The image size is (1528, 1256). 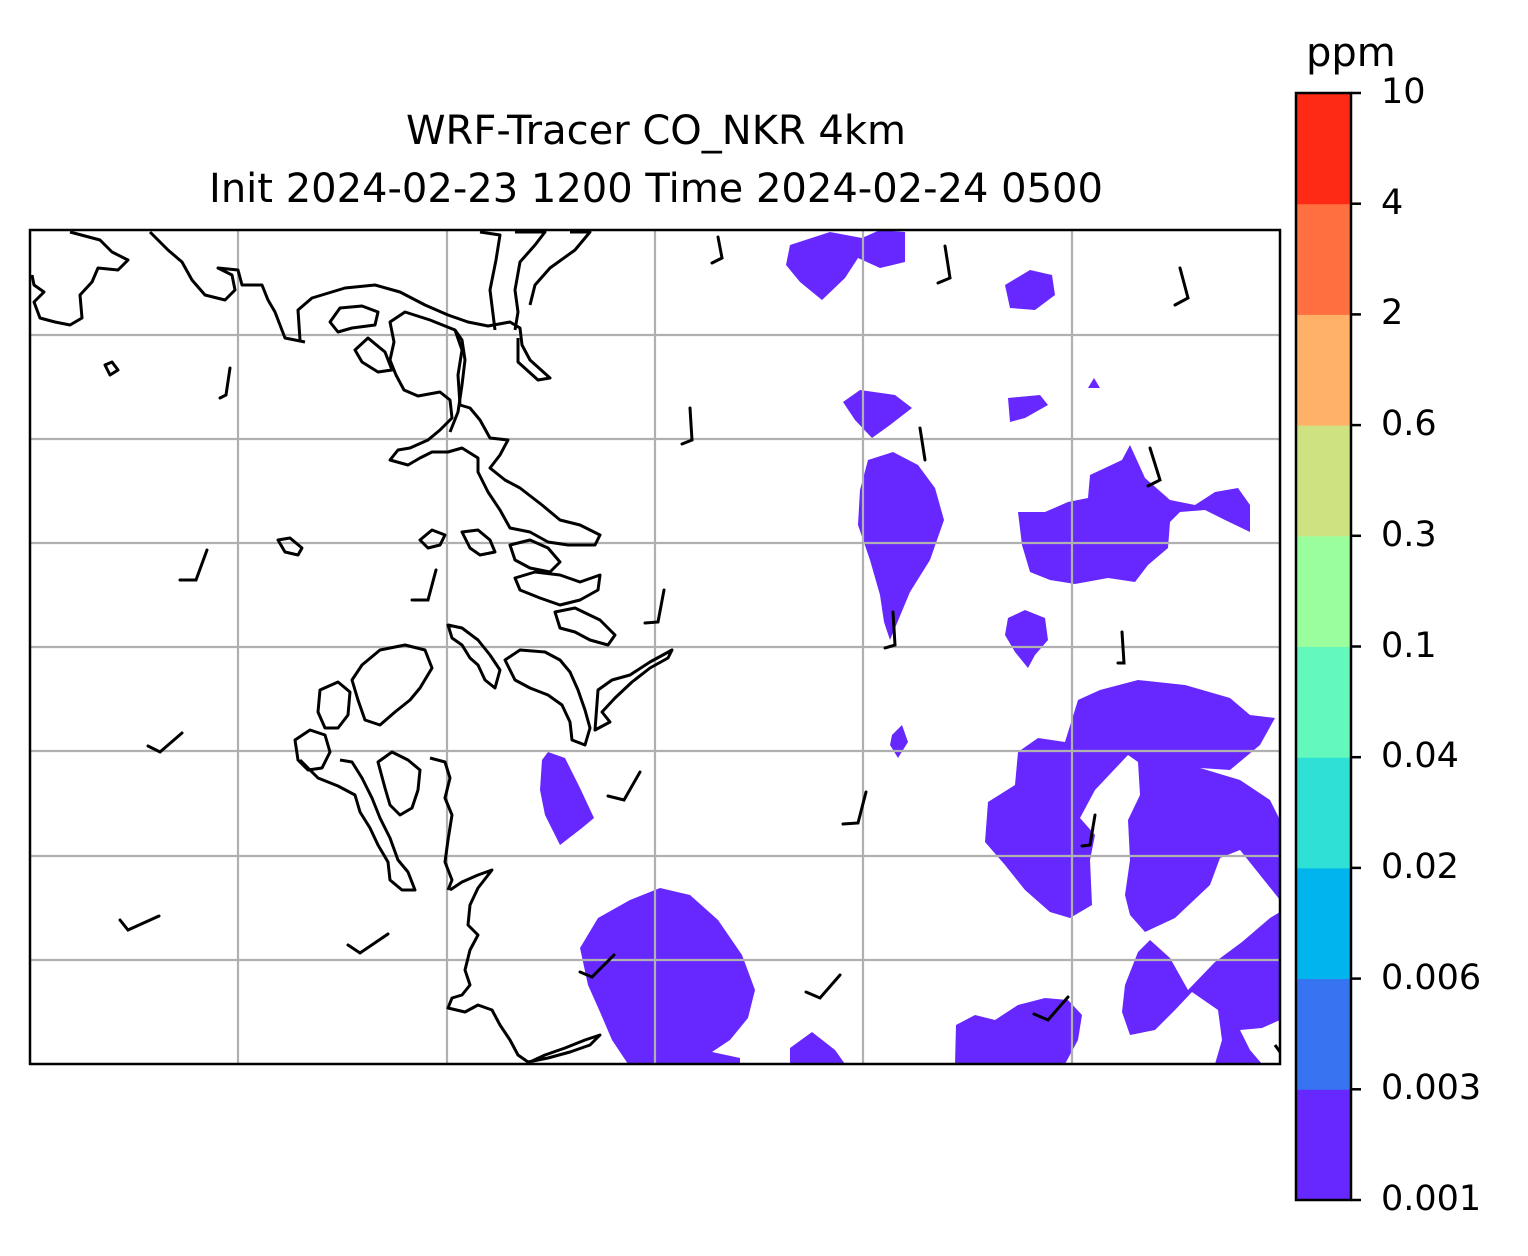 I want to click on colorbar-unit-label: ppm, so click(x=1351, y=53).